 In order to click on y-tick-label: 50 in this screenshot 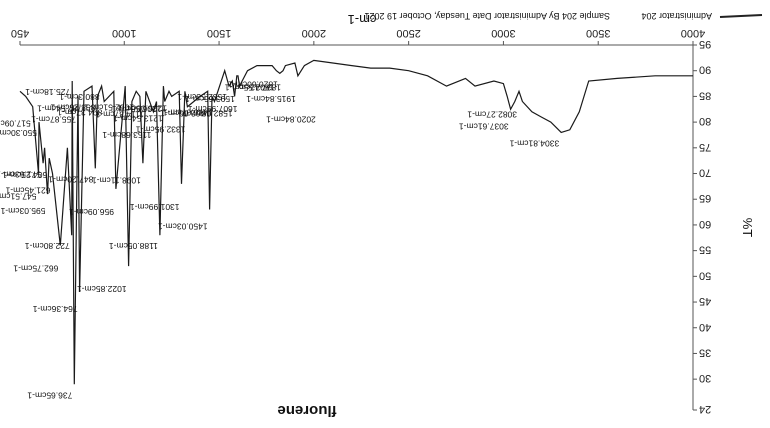, I will do `click(705, 275)`.